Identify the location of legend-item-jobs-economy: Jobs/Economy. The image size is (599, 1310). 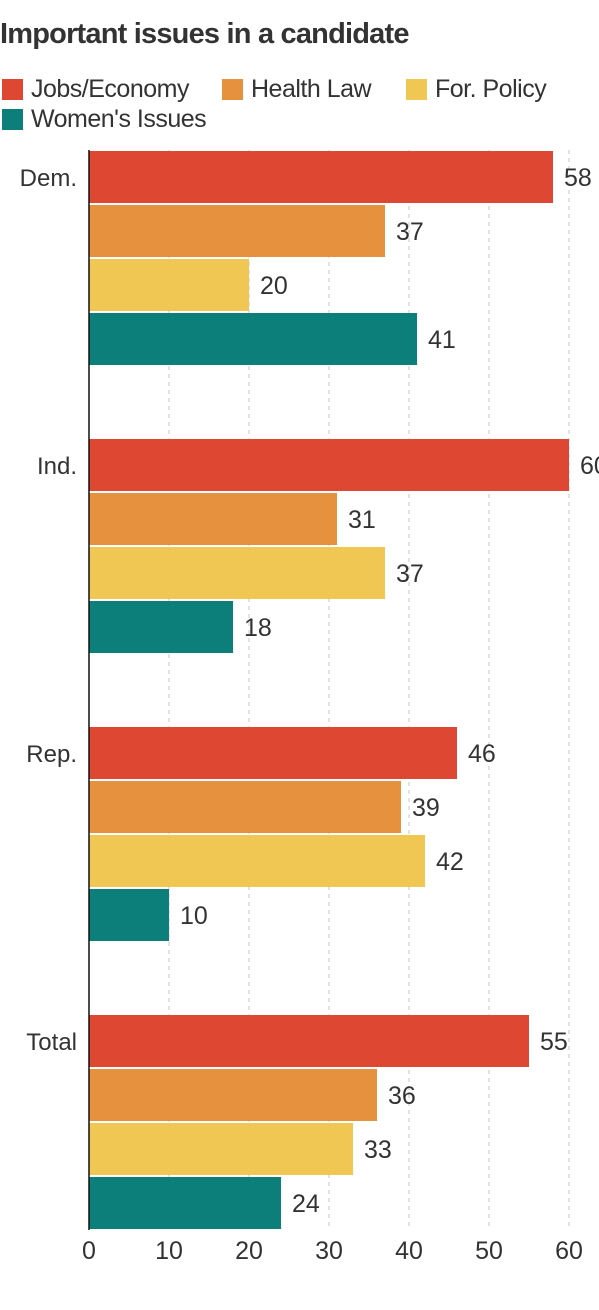
(95, 89).